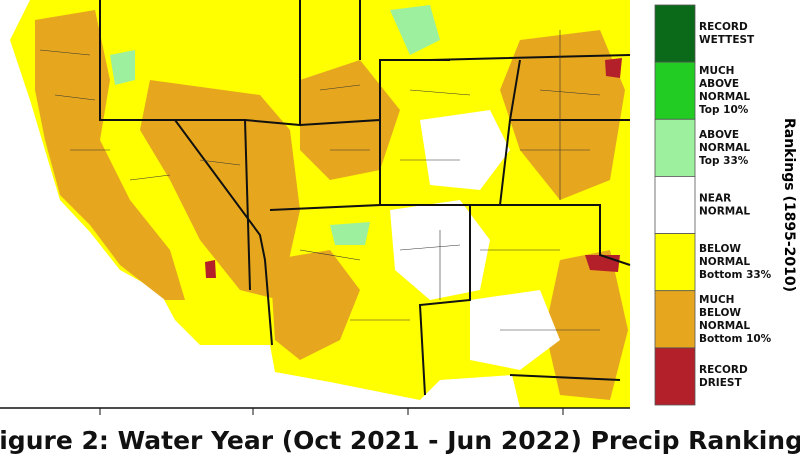 Image resolution: width=800 pixels, height=460 pixels. I want to click on legend-label: Bottom 33%, so click(735, 275).